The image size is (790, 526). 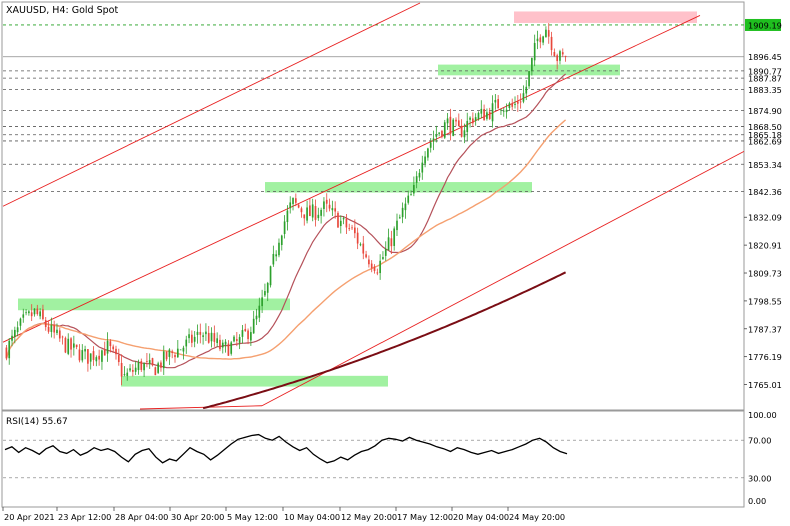 What do you see at coordinates (765, 246) in the screenshot?
I see `y-tick-label-1: 1820.91` at bounding box center [765, 246].